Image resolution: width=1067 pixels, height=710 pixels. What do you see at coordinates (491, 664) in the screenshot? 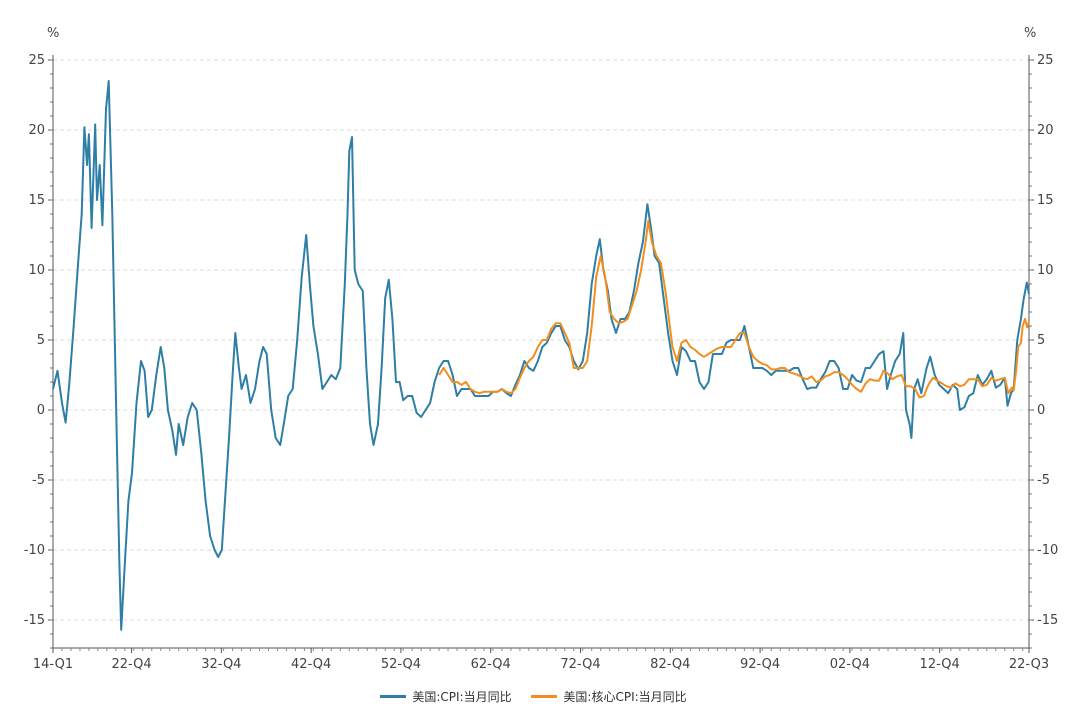
I see `x-tick-label: 62-Q4` at bounding box center [491, 664].